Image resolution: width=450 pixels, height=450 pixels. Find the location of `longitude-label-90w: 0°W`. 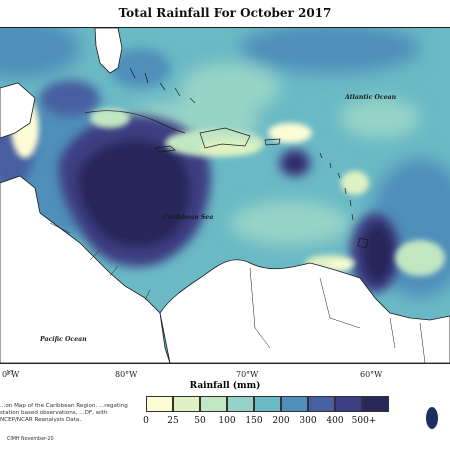

longitude-label-90w: 0°W is located at coordinates (11, 374).